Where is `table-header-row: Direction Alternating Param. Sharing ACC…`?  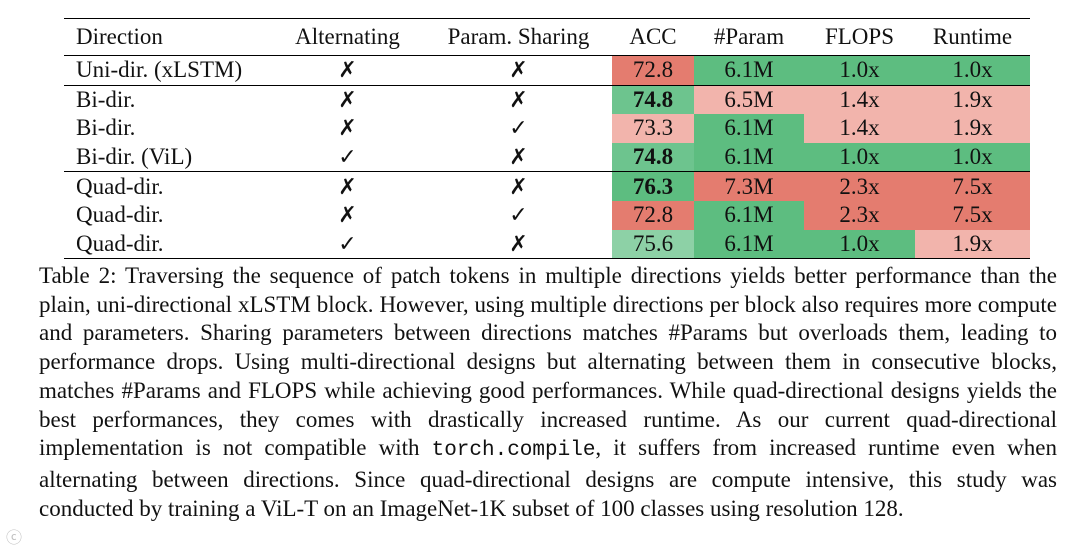
table-header-row: Direction Alternating Param. Sharing ACC… is located at coordinates (547, 37).